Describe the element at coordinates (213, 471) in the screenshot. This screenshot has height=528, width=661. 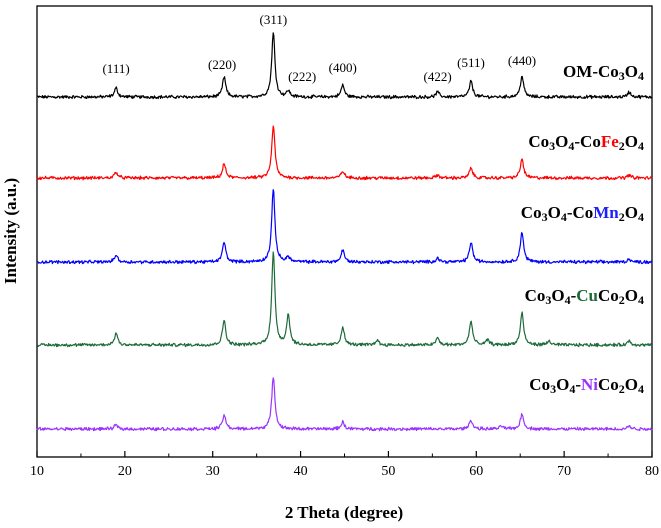
I see `x-tick-label: 30` at that location.